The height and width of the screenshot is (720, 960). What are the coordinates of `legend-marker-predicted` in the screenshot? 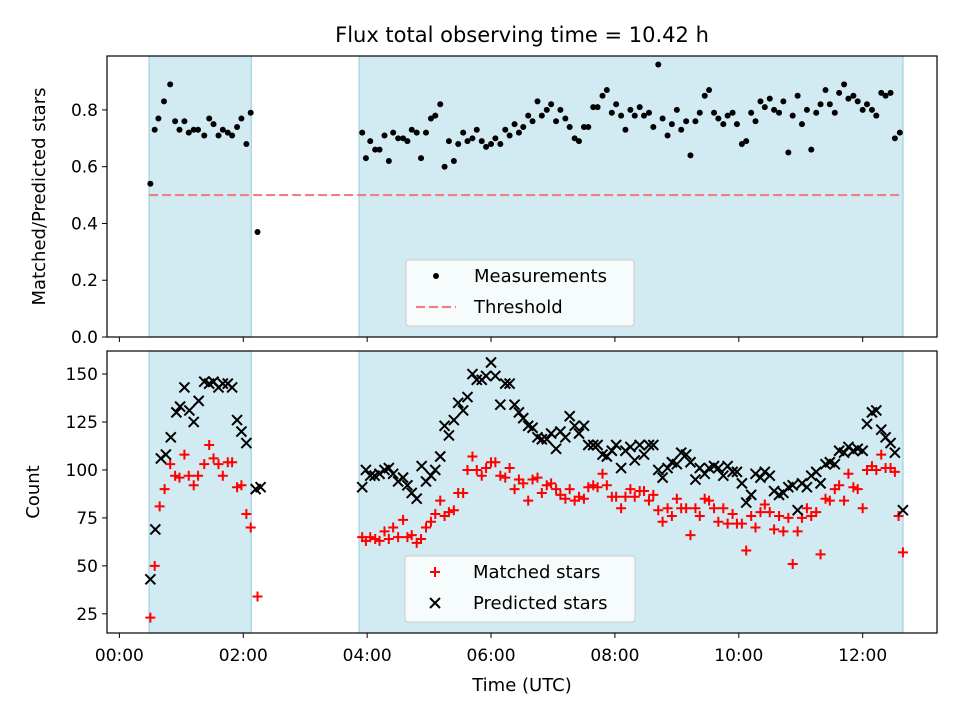 It's located at (435, 603).